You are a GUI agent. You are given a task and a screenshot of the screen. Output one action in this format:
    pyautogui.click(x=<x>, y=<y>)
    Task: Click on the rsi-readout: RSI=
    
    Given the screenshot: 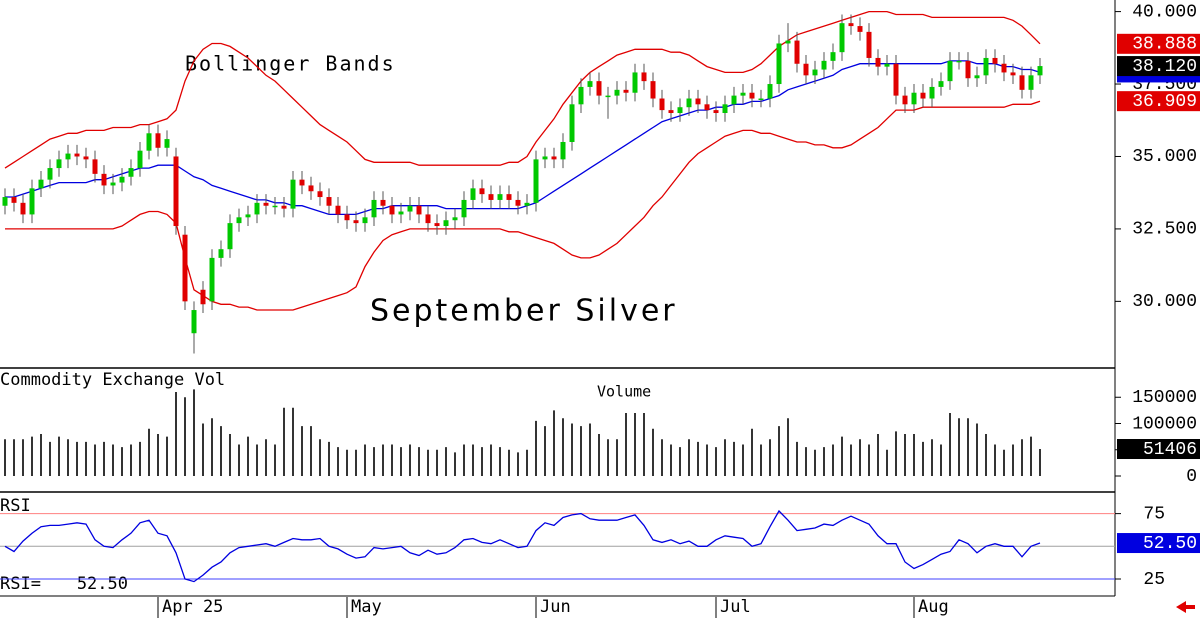 What is the action you would take?
    pyautogui.click(x=20, y=584)
    